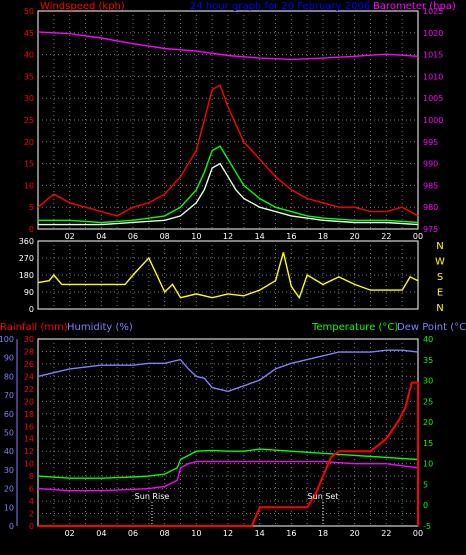 This screenshot has height=555, width=466. I want to click on baro-tick-label: 975, so click(430, 229).